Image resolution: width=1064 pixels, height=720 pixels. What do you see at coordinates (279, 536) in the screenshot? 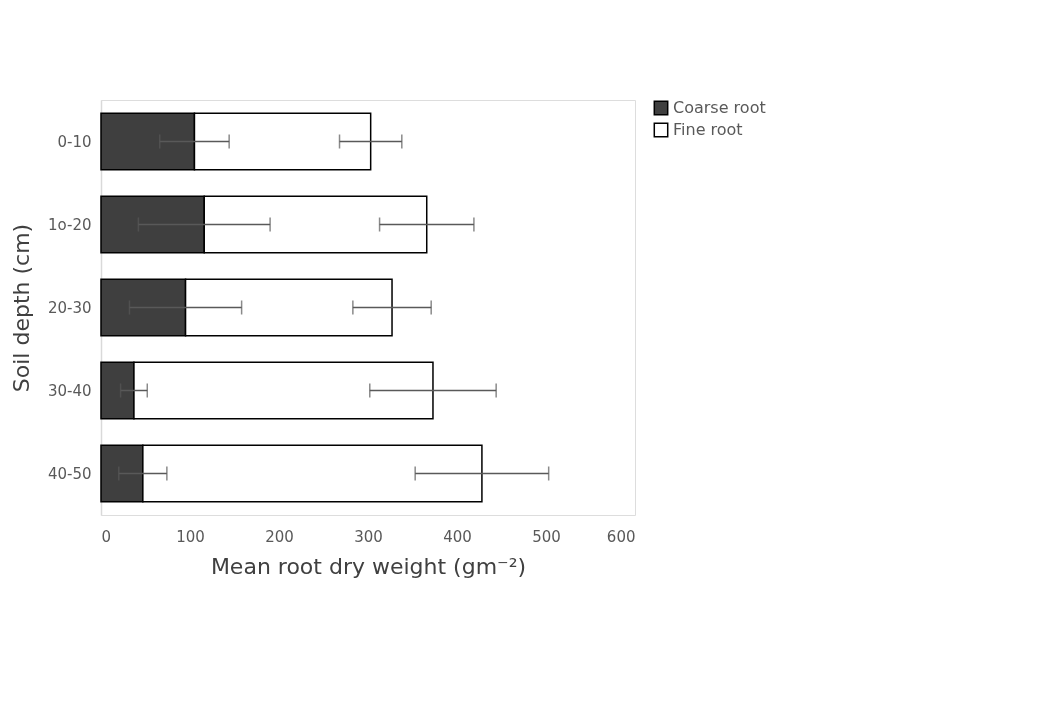
I see `x-tick-label: 200` at bounding box center [279, 536].